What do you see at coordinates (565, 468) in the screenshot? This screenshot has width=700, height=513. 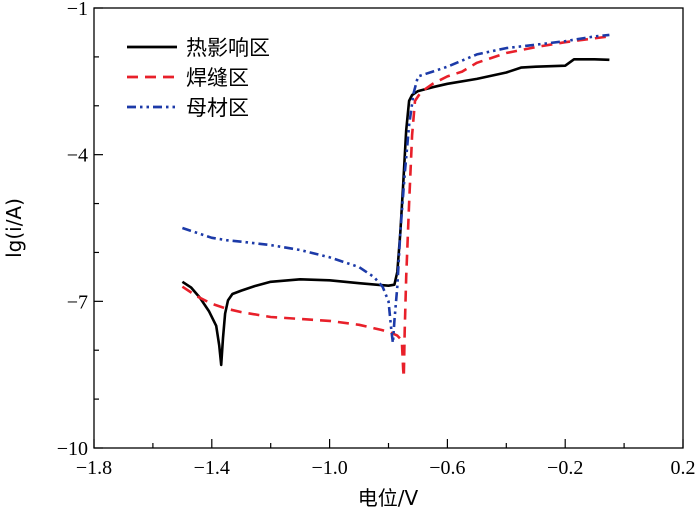 I see `x-tick-label: −0.2` at bounding box center [565, 468].